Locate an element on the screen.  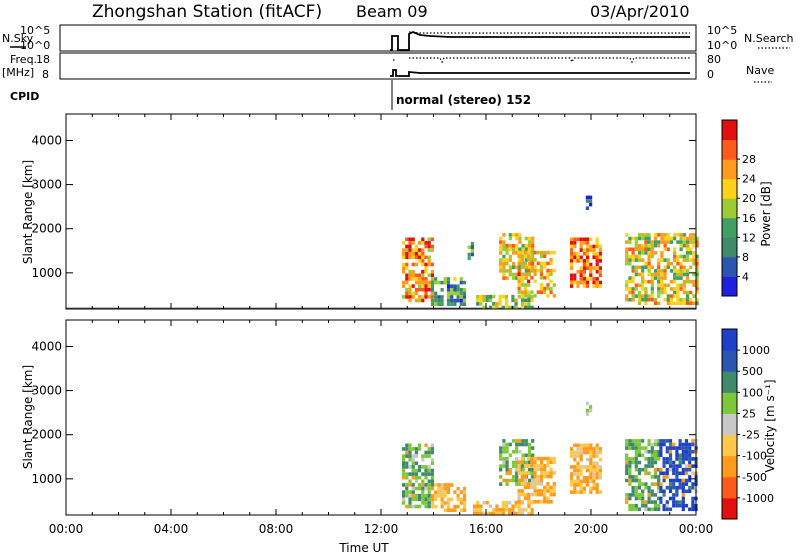
freq-tick-top: 18 is located at coordinates (43, 59).